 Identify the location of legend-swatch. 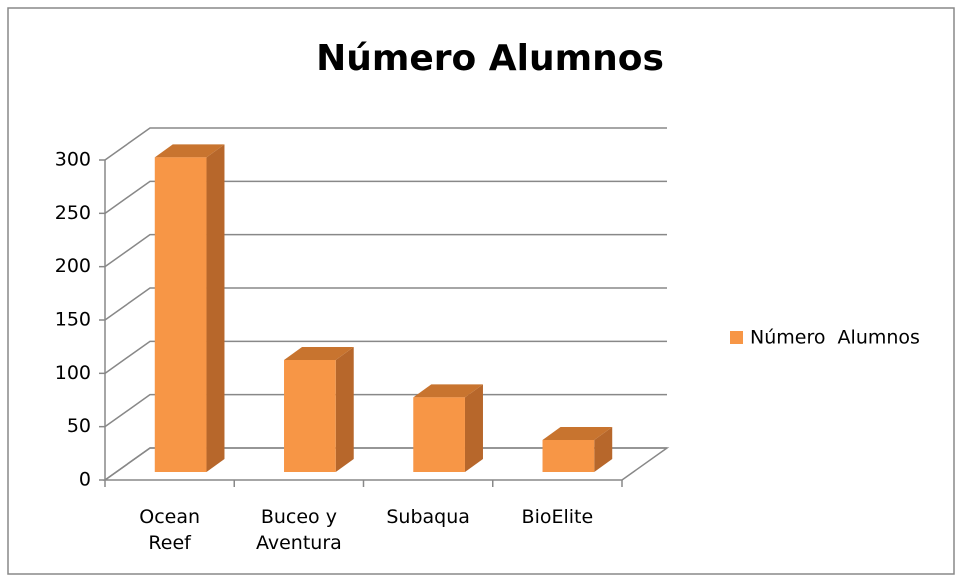
(736, 337).